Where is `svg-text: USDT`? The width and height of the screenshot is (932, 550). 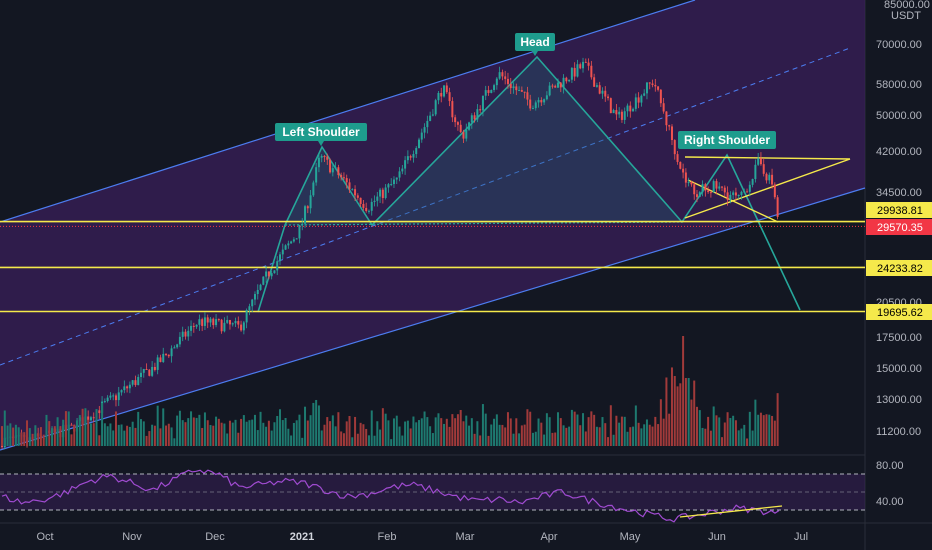 svg-text: USDT is located at coordinates (906, 16).